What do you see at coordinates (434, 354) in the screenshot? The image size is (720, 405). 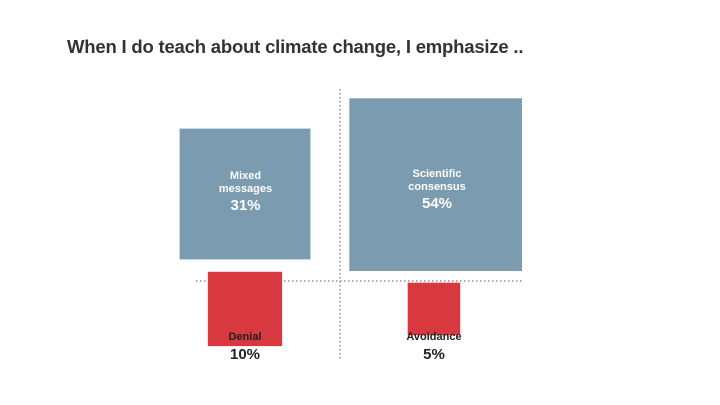 I see `data-label: 5%` at bounding box center [434, 354].